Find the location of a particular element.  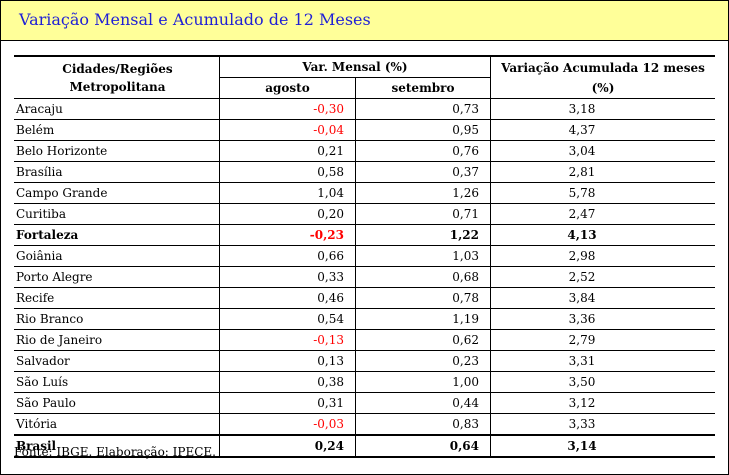

cell-august: -0,13 is located at coordinates (287, 340).